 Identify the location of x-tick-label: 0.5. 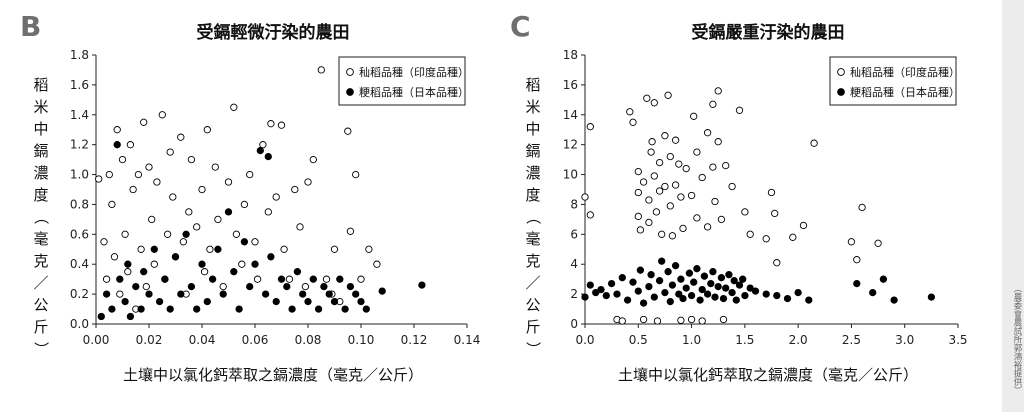
(638, 340).